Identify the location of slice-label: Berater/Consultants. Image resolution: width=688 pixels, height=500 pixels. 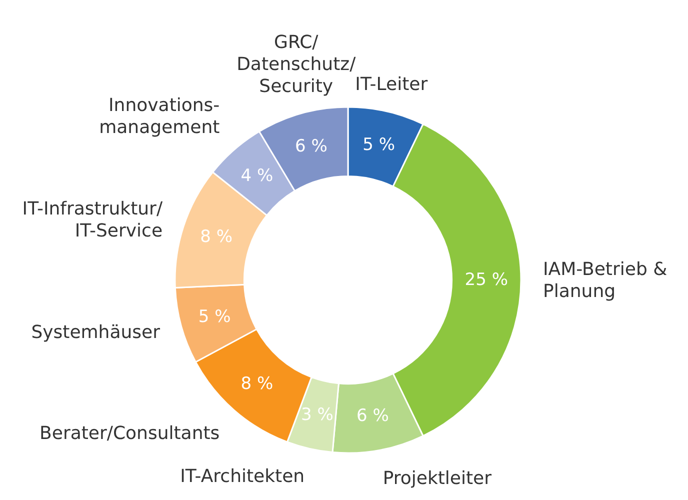
(130, 433).